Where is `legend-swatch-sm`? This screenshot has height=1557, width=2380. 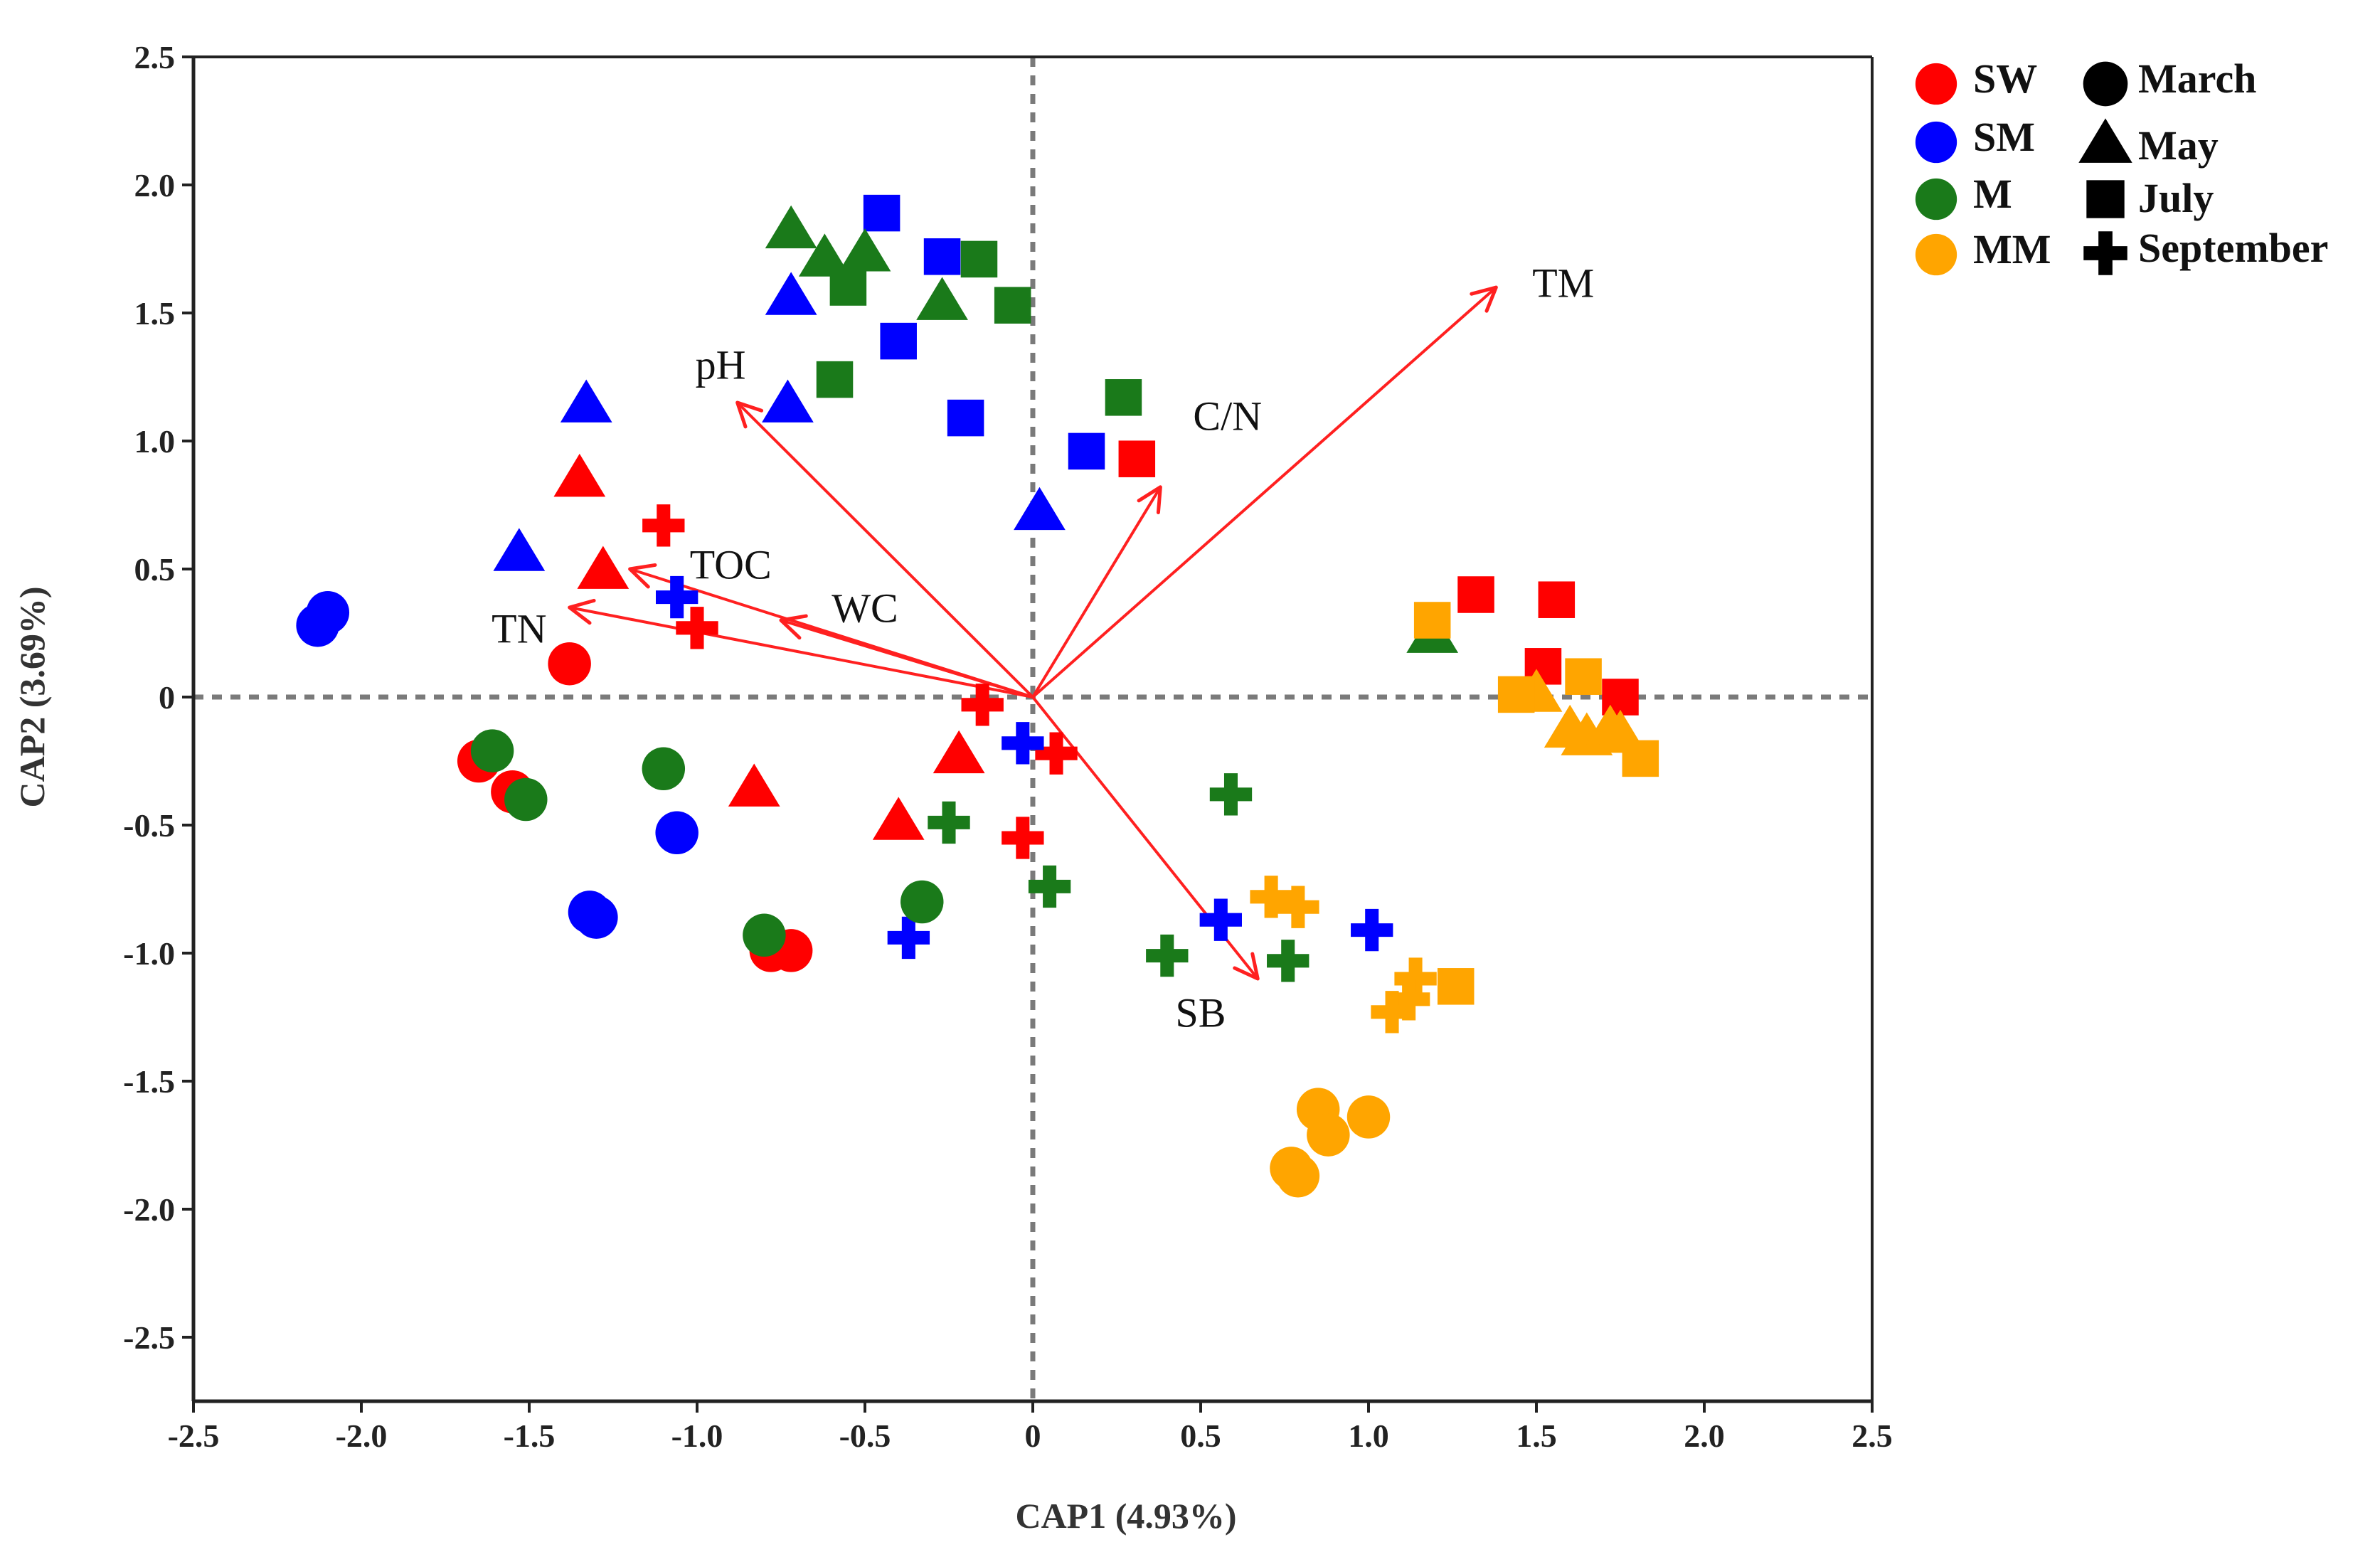 legend-swatch-sm is located at coordinates (1936, 142).